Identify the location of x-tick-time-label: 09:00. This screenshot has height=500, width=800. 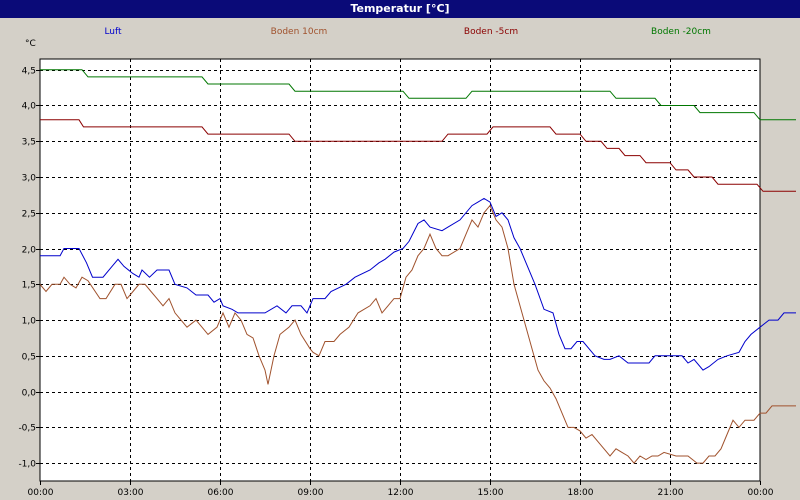
(311, 493).